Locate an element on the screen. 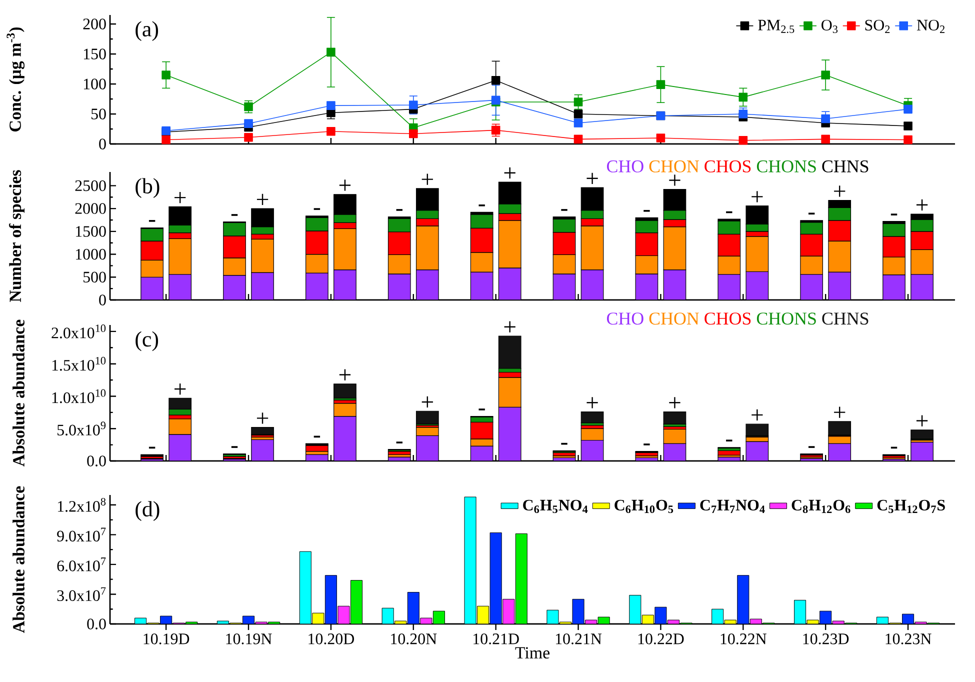 The height and width of the screenshot is (682, 975). y-tick-label: 50 is located at coordinates (98, 114).